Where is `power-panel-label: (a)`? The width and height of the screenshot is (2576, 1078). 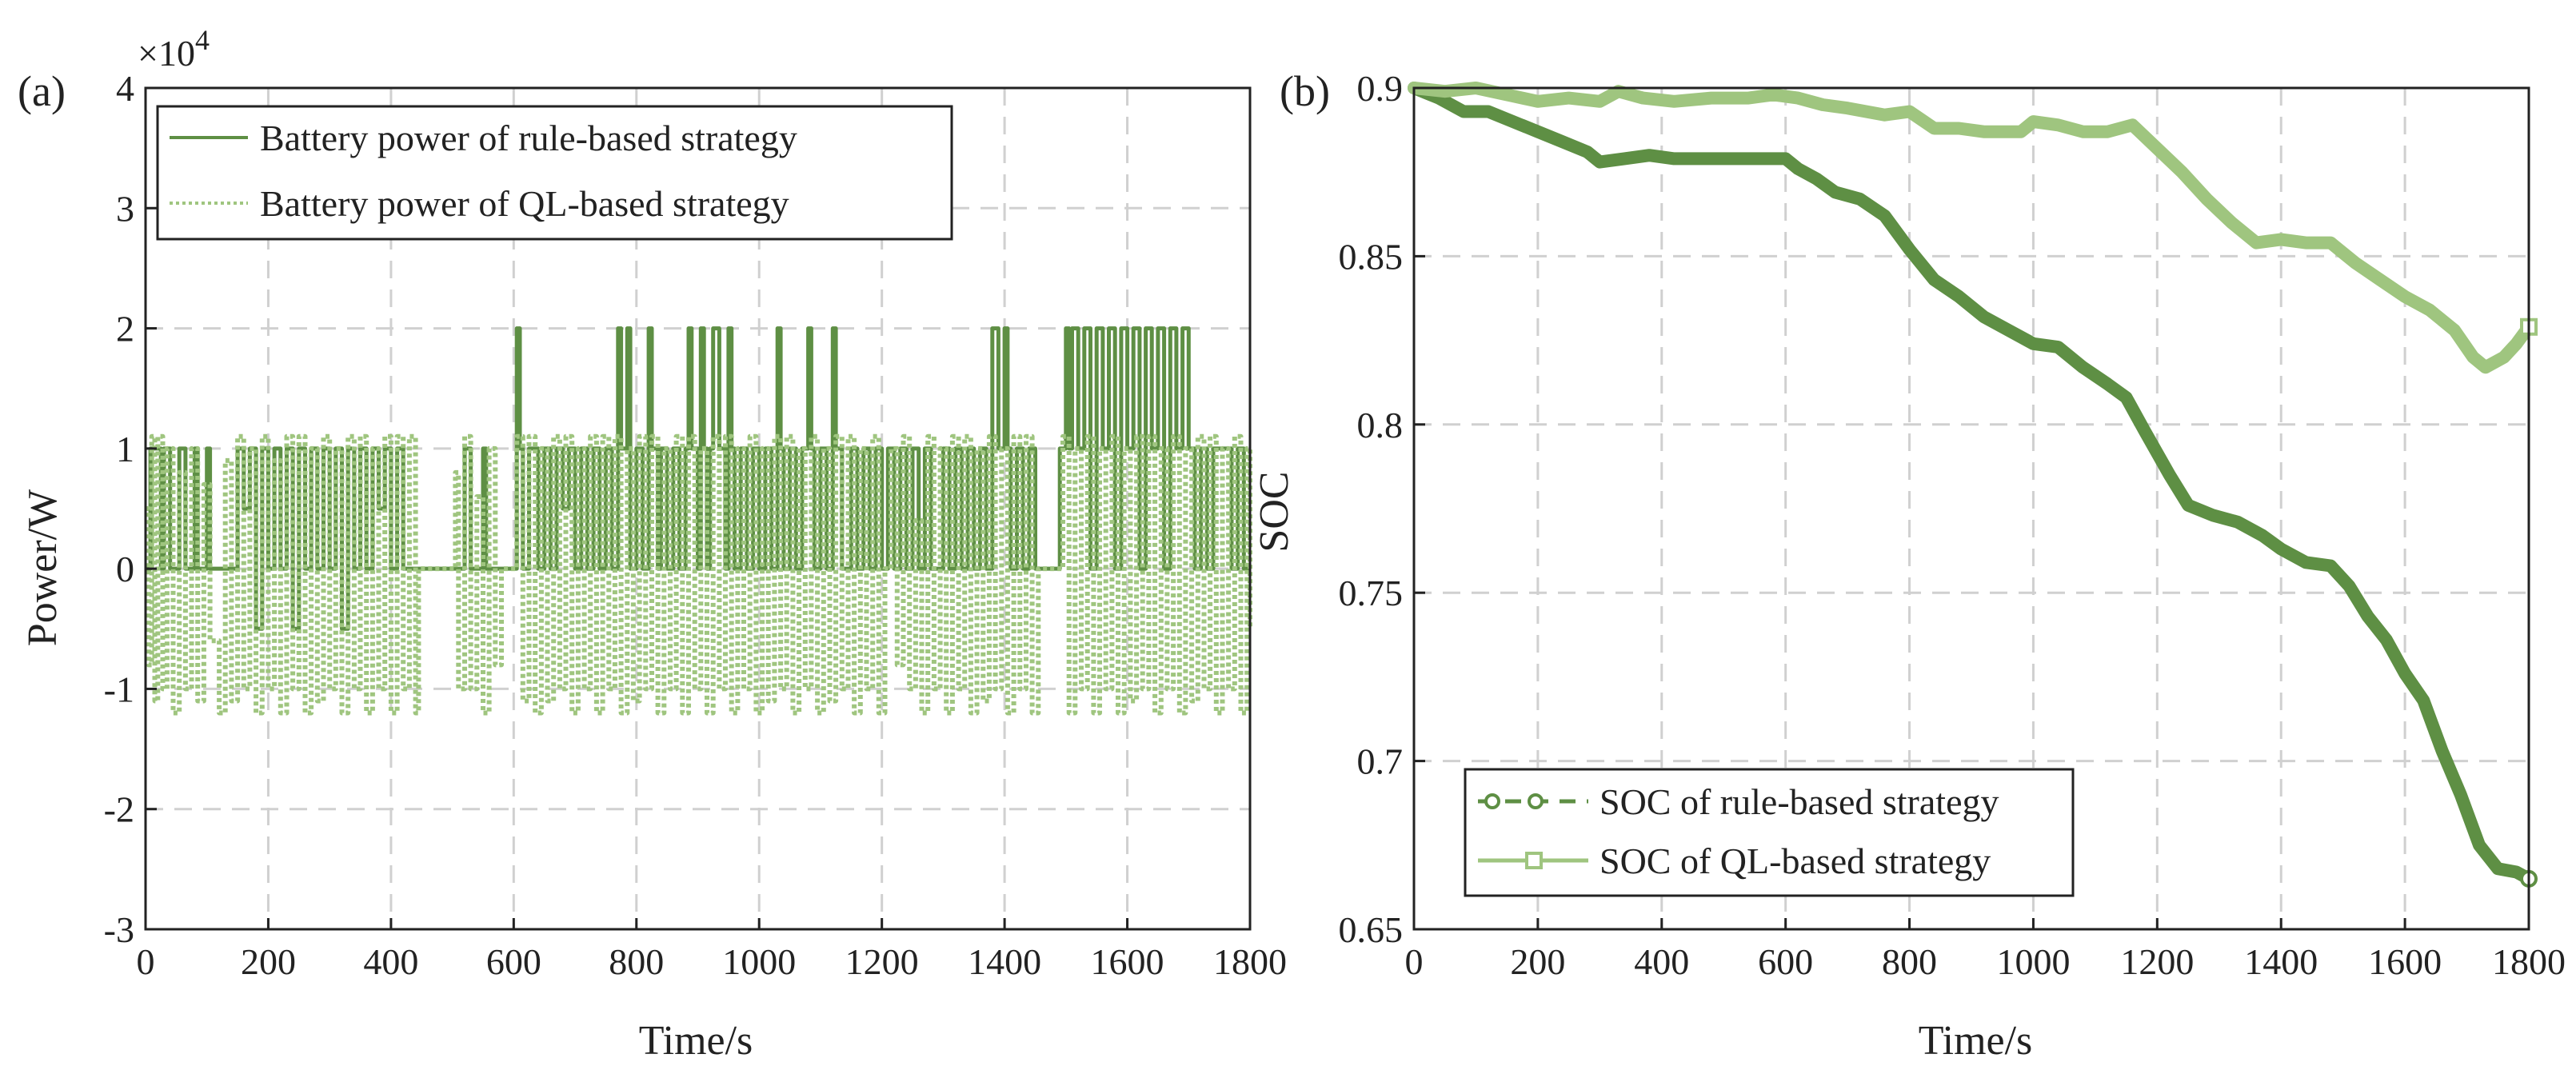
power-panel-label: (a) is located at coordinates (42, 91).